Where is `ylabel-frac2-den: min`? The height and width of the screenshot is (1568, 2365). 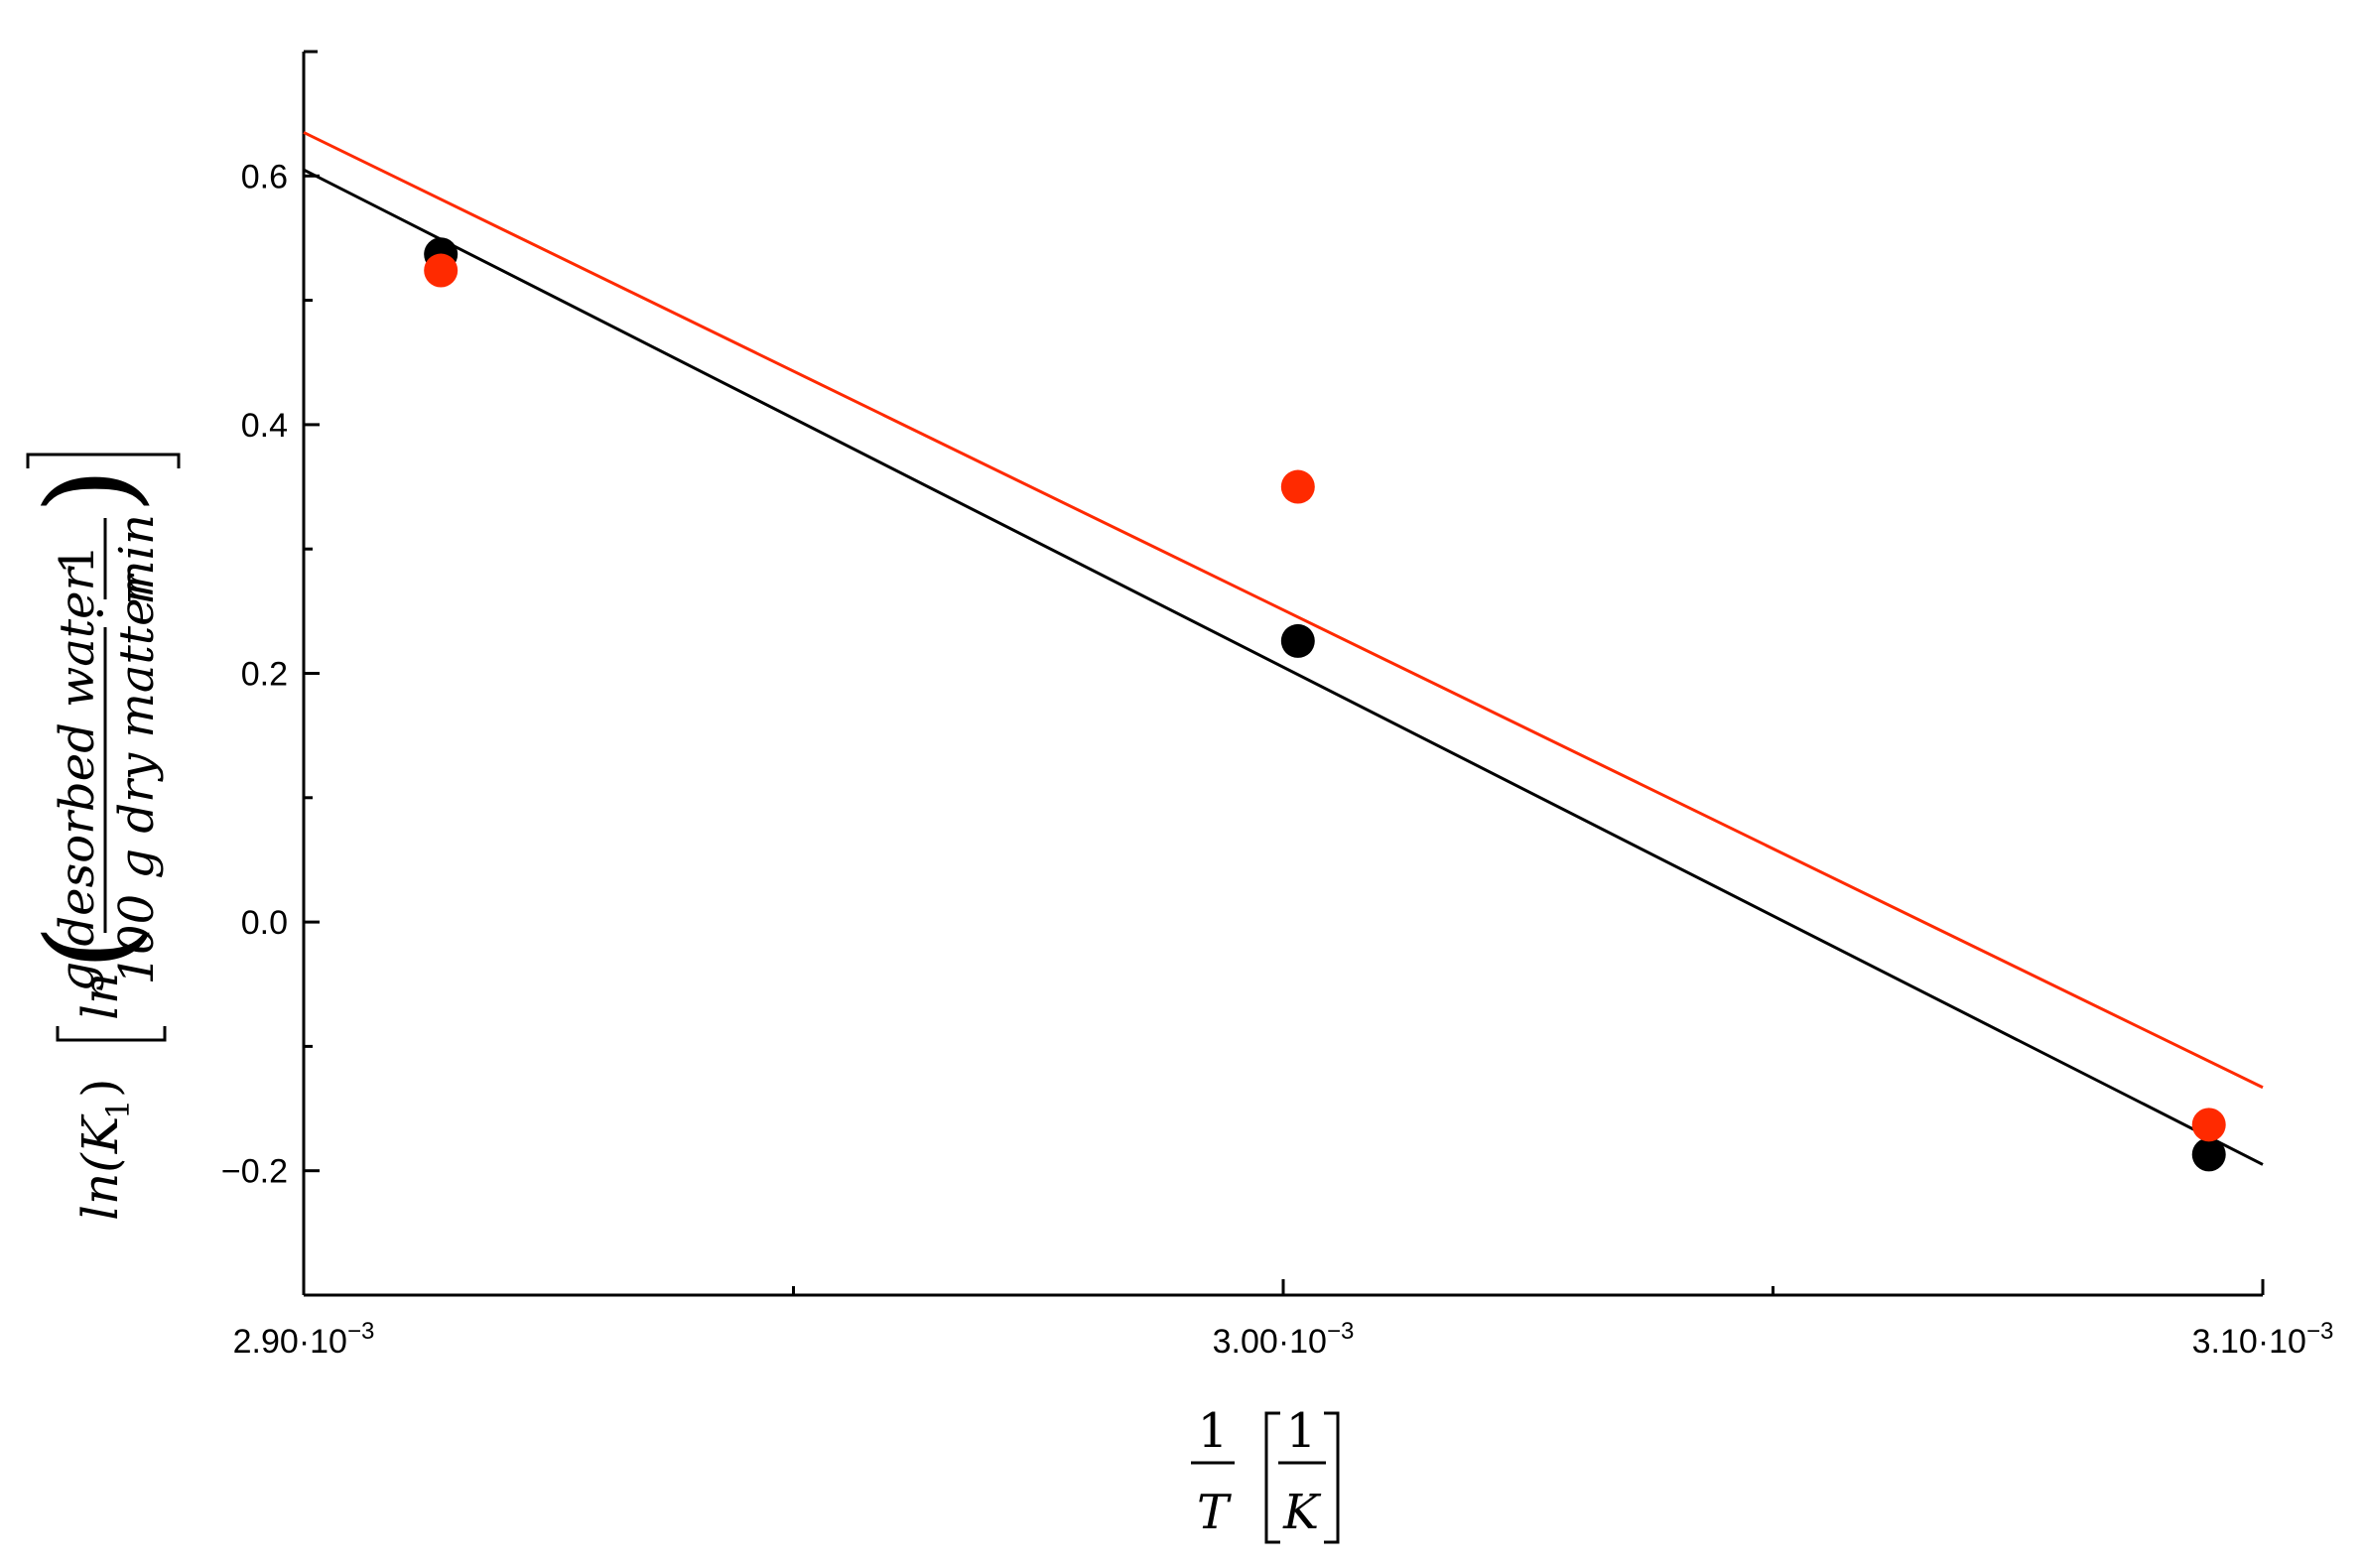
ylabel-frac2-den: min is located at coordinates (137, 559).